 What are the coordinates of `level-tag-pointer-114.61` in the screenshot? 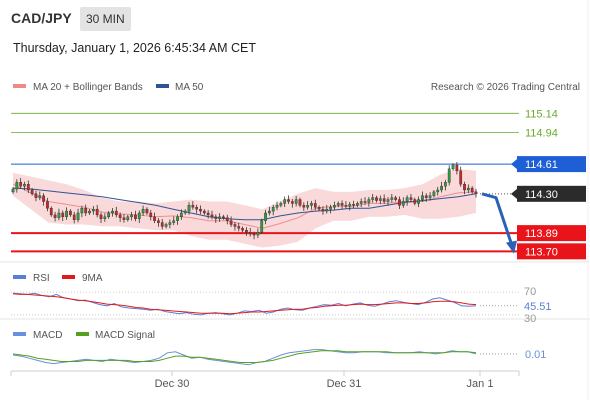 It's located at (514, 164).